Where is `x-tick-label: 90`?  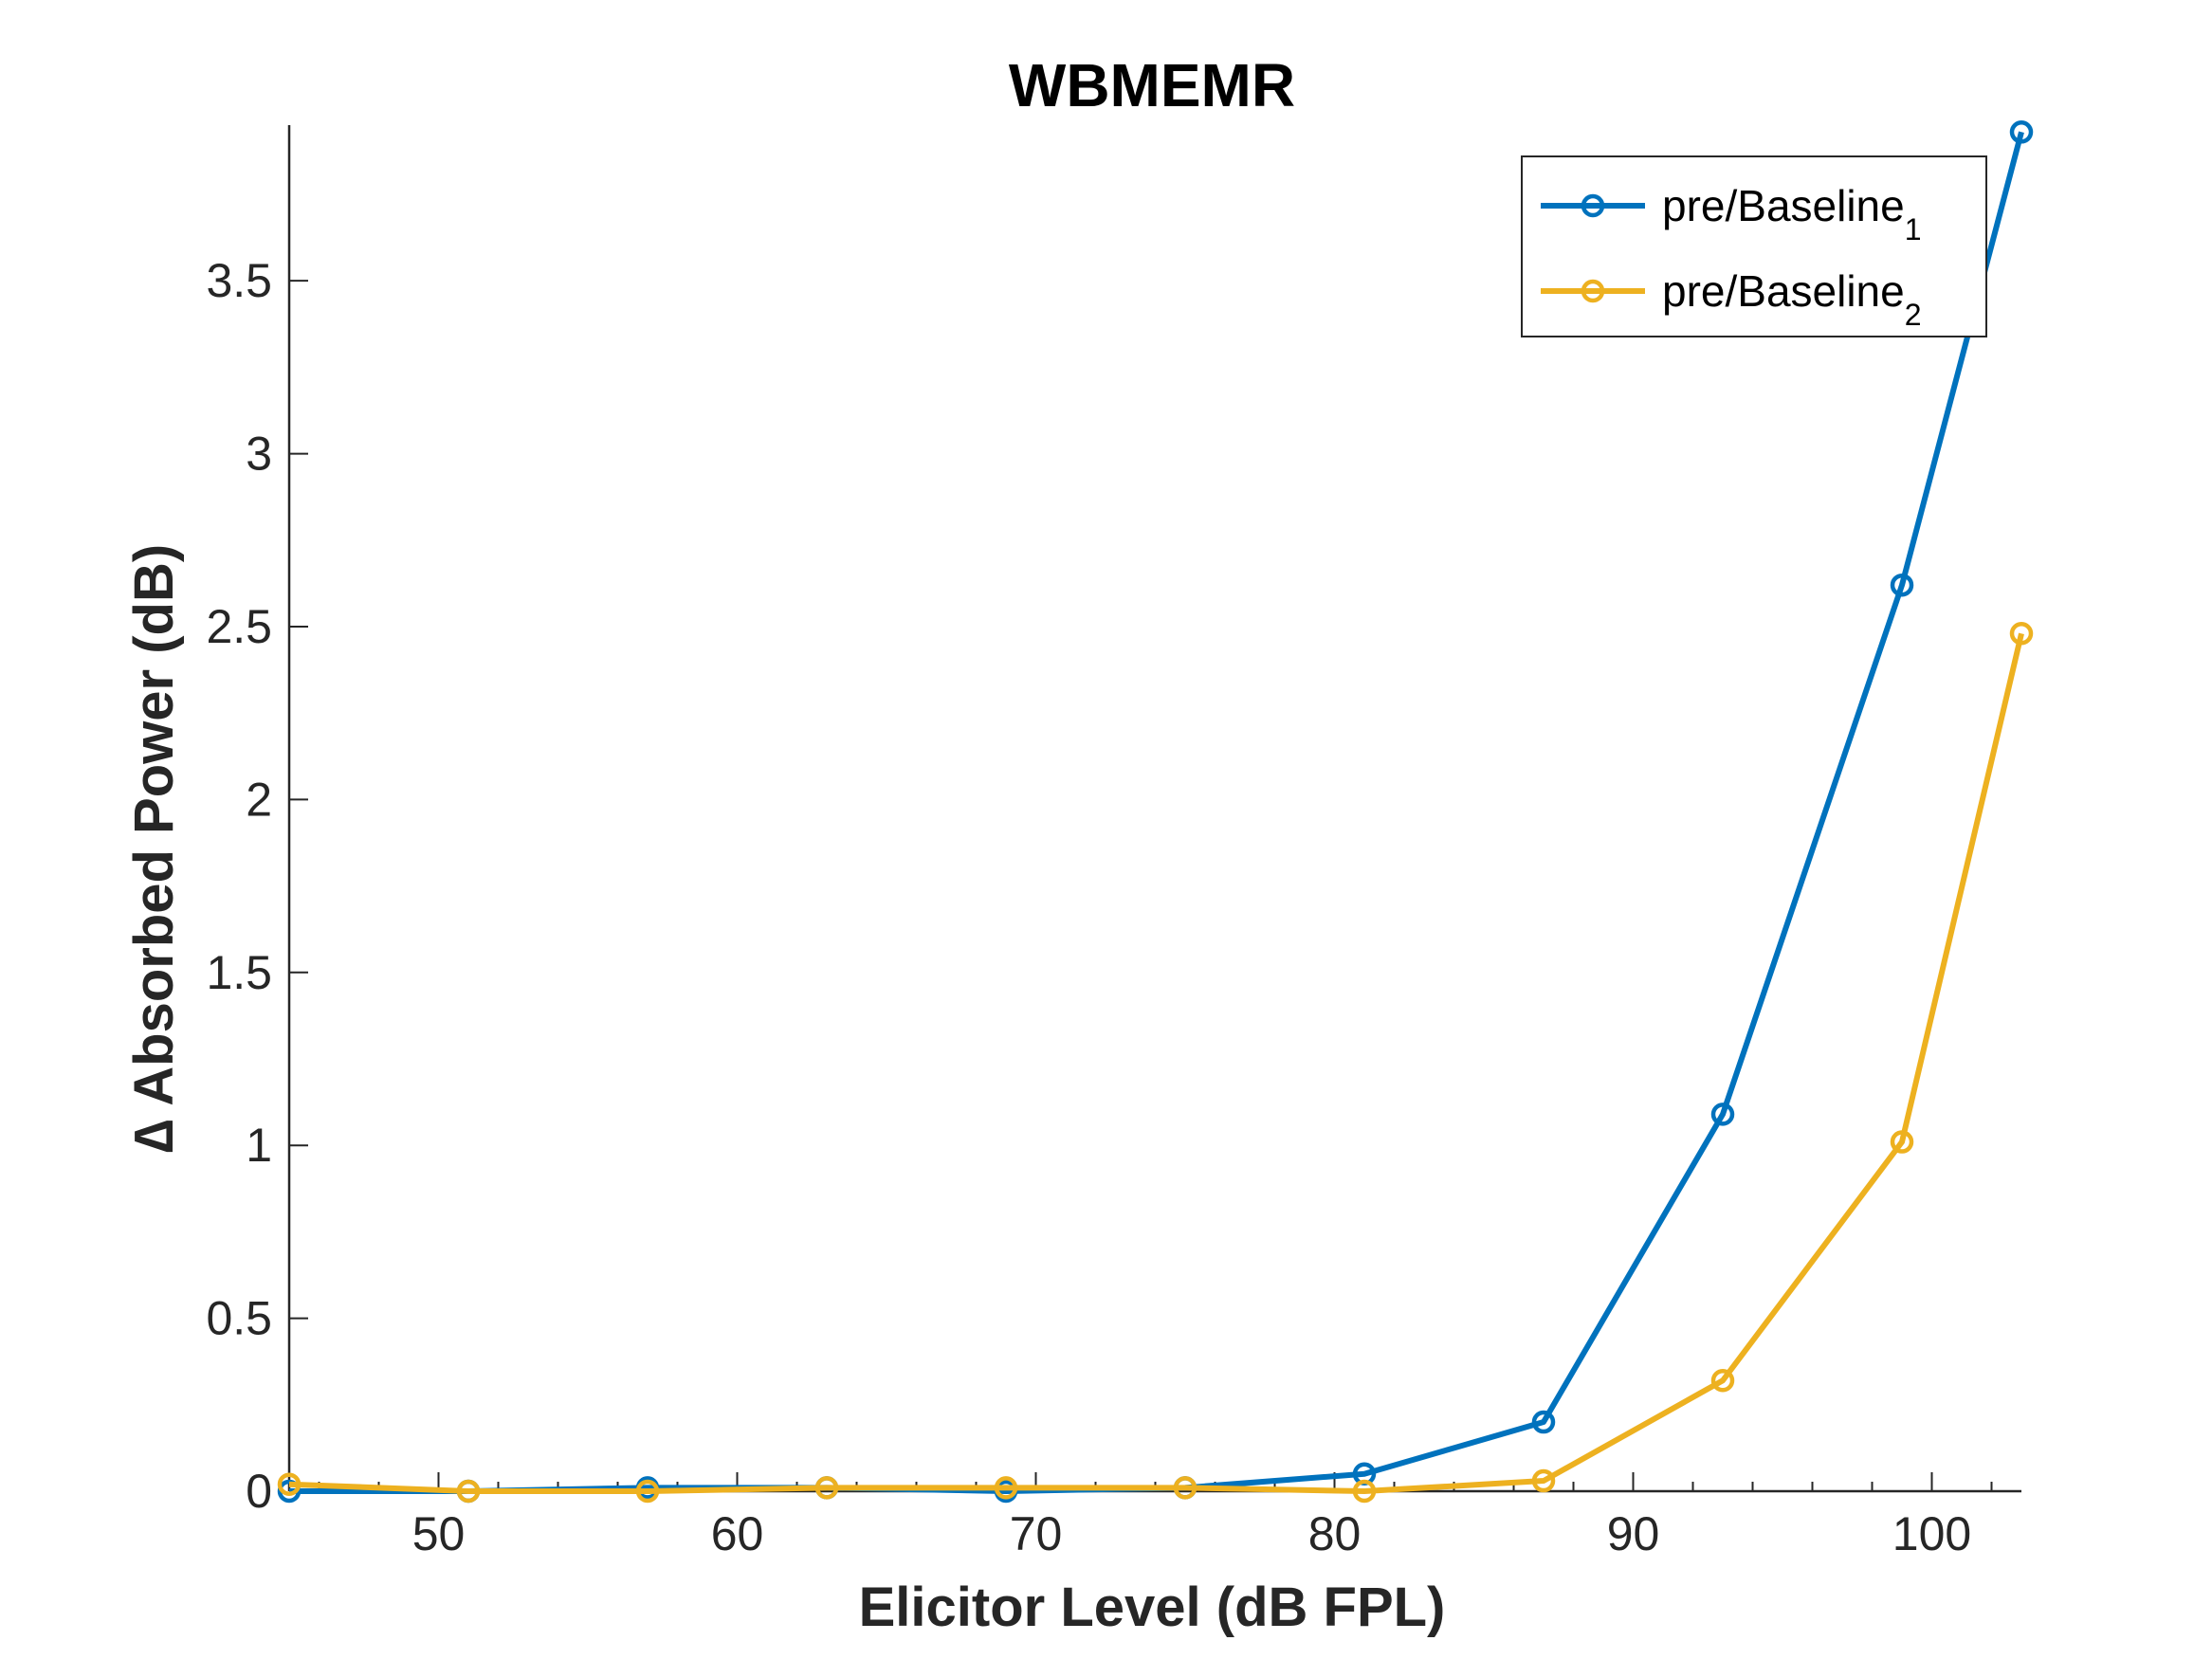
x-tick-label: 90 is located at coordinates (1633, 1533).